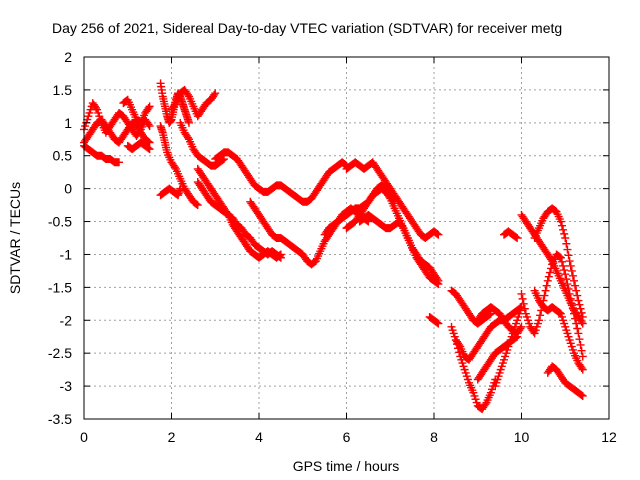 The height and width of the screenshot is (480, 640). What do you see at coordinates (84, 437) in the screenshot?
I see `x-tick-label: 0` at bounding box center [84, 437].